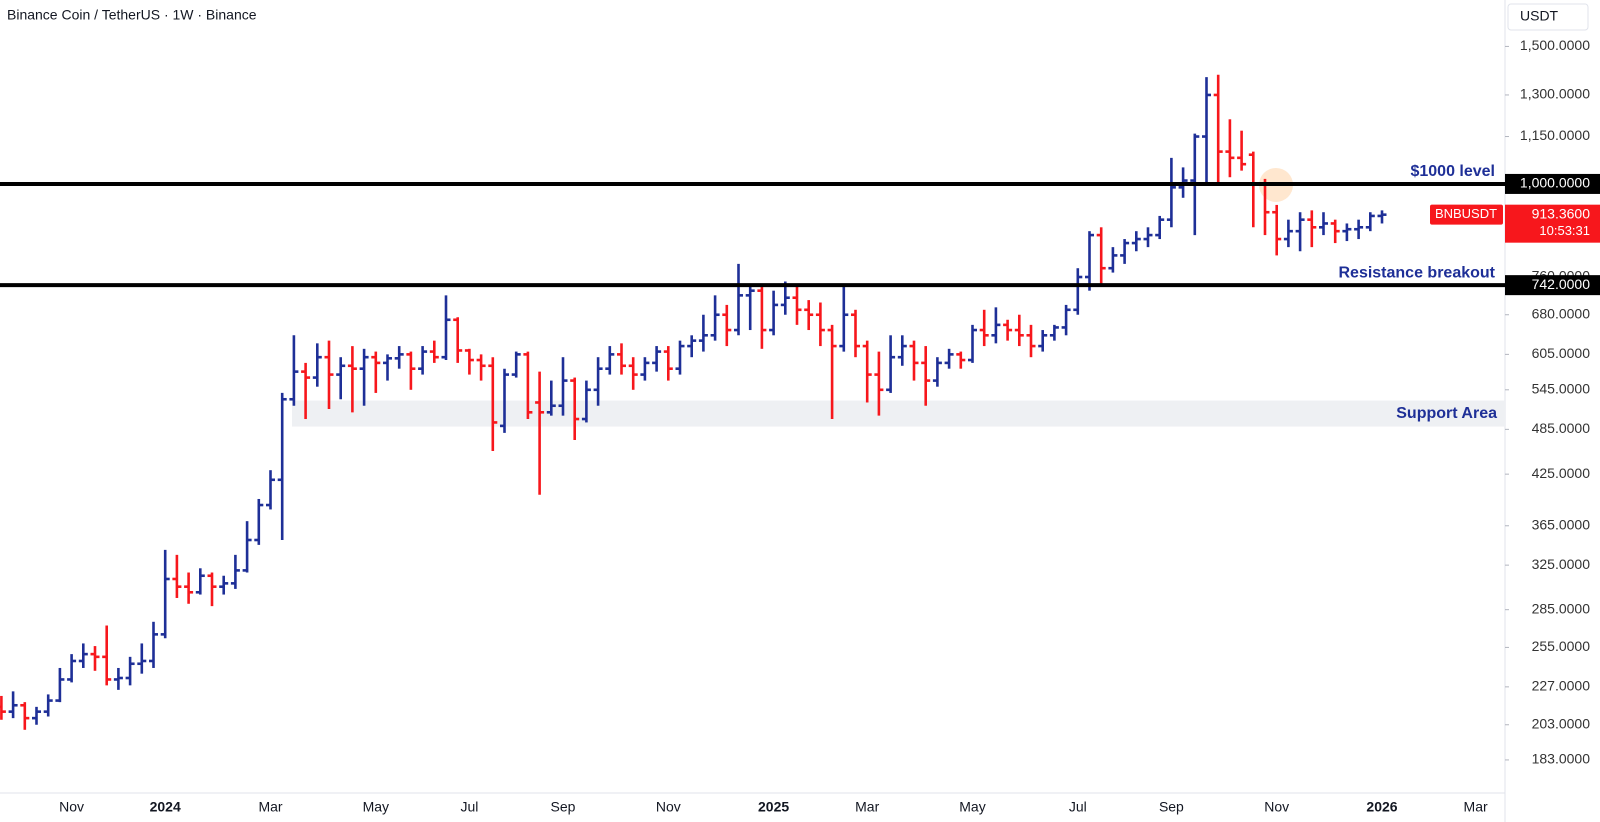 This screenshot has height=822, width=1600. What do you see at coordinates (1561, 608) in the screenshot?
I see `y-tick-label: 285.0000` at bounding box center [1561, 608].